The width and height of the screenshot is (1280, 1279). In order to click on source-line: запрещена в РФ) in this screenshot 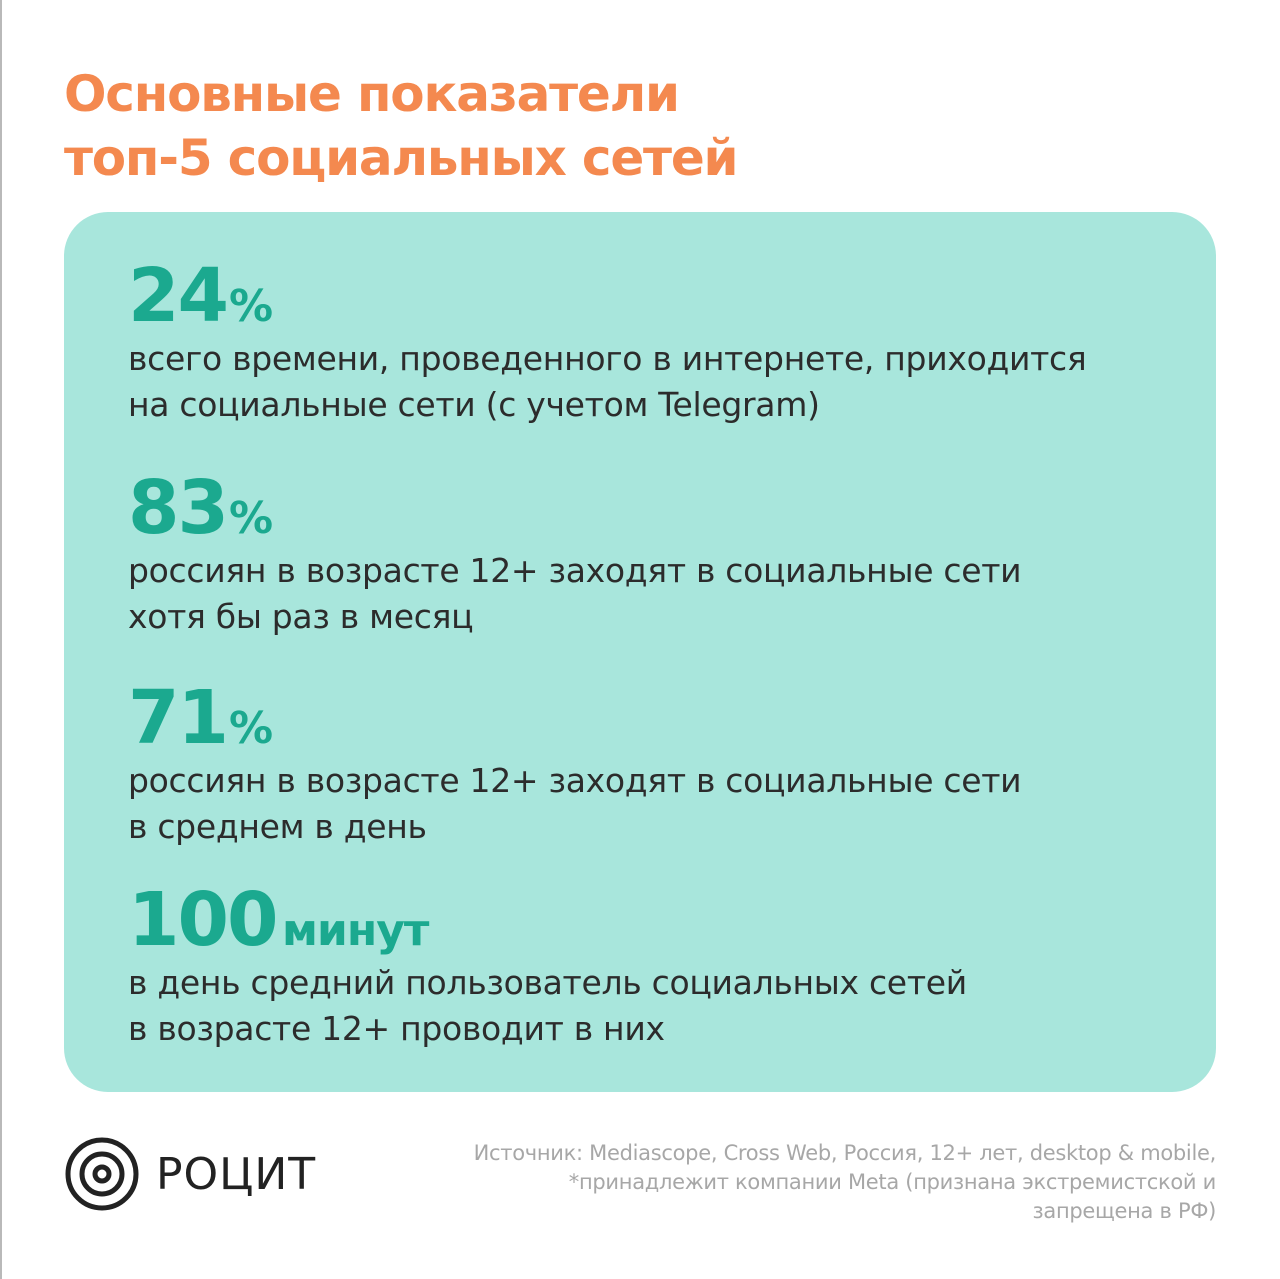, I will do `click(1124, 1211)`.